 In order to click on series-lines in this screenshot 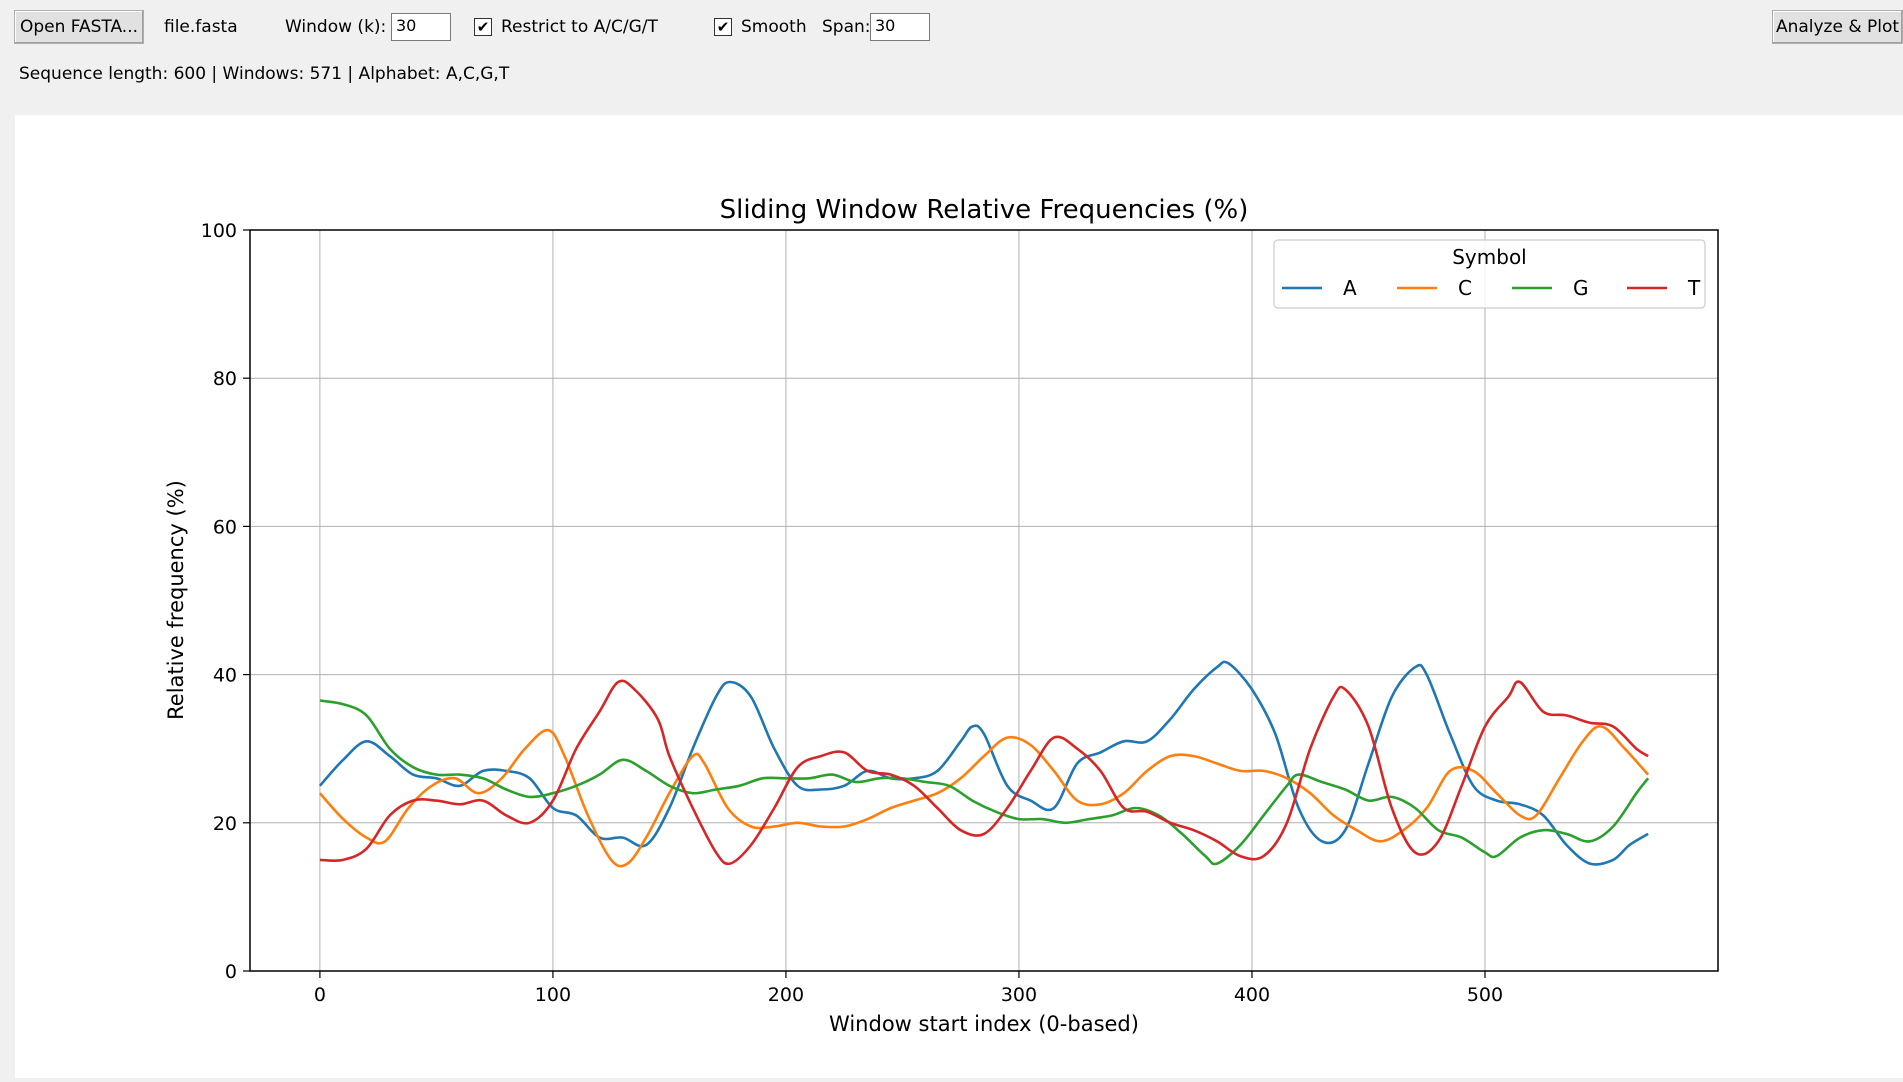, I will do `click(984, 764)`.